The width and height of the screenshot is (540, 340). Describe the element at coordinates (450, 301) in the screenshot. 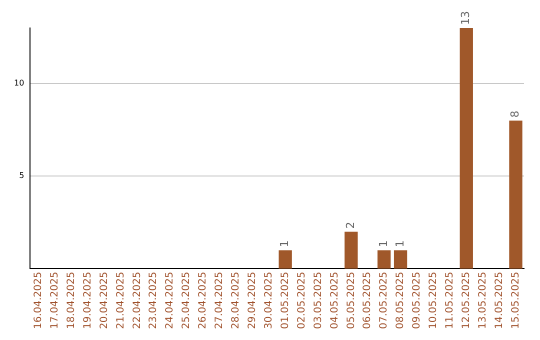

I see `x-tick-label: 11.05.2025` at that location.